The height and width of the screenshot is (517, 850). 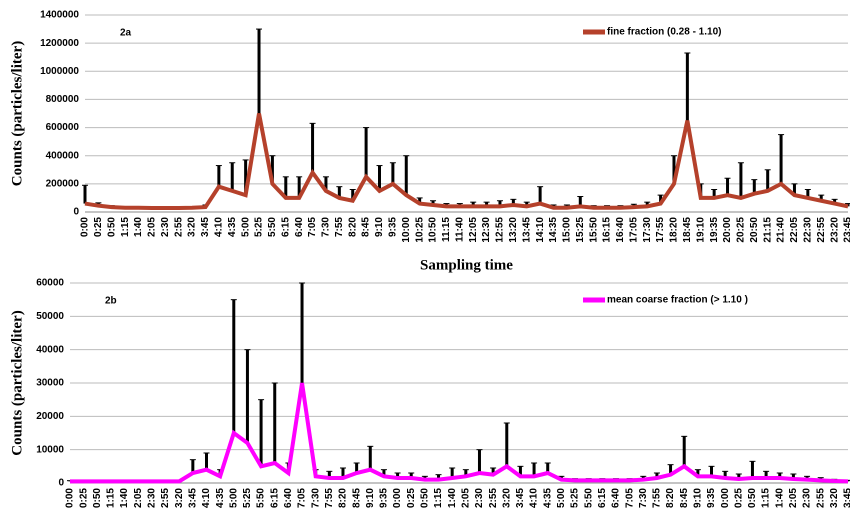 What do you see at coordinates (647, 230) in the screenshot?
I see `x-tick-label: 17:30` at bounding box center [647, 230].